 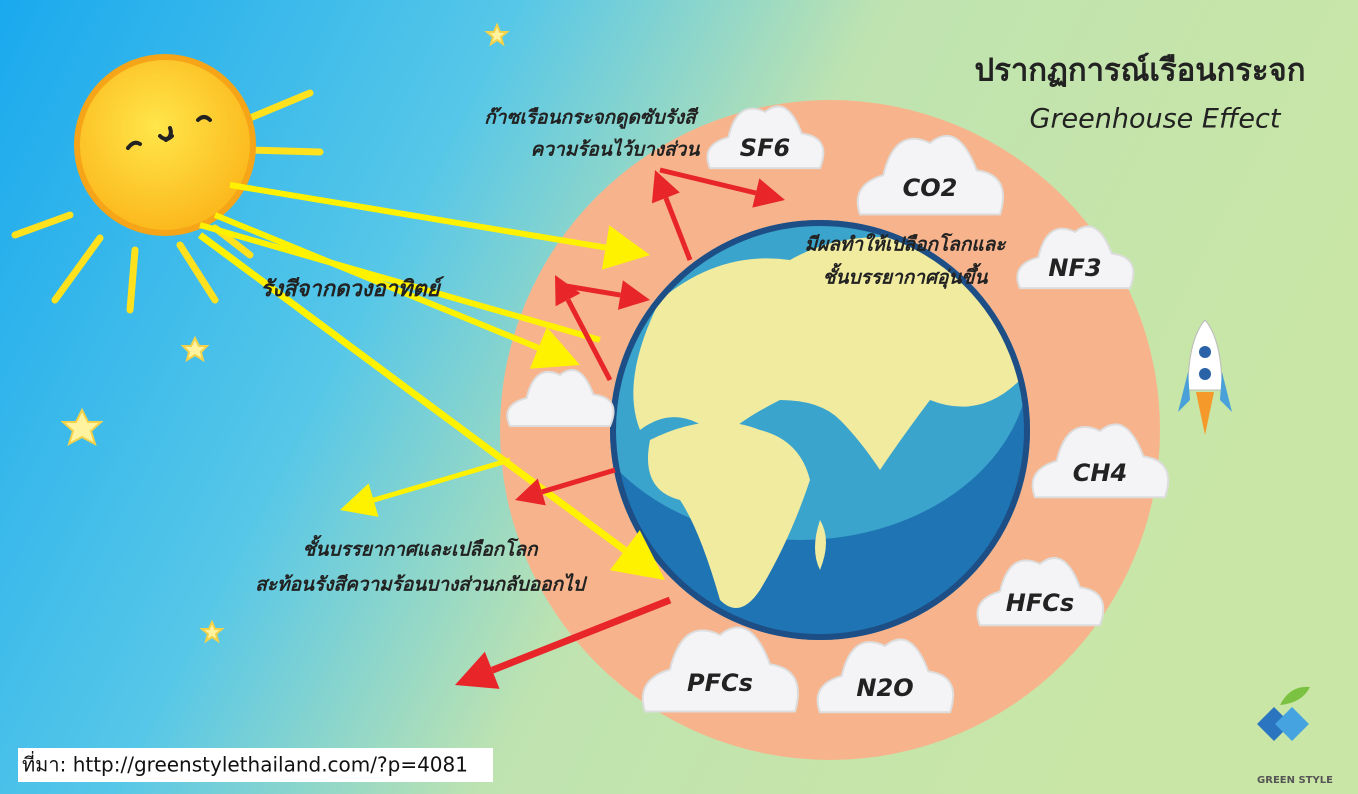 What do you see at coordinates (1295, 736) in the screenshot?
I see `logo: GREEN STYLE` at bounding box center [1295, 736].